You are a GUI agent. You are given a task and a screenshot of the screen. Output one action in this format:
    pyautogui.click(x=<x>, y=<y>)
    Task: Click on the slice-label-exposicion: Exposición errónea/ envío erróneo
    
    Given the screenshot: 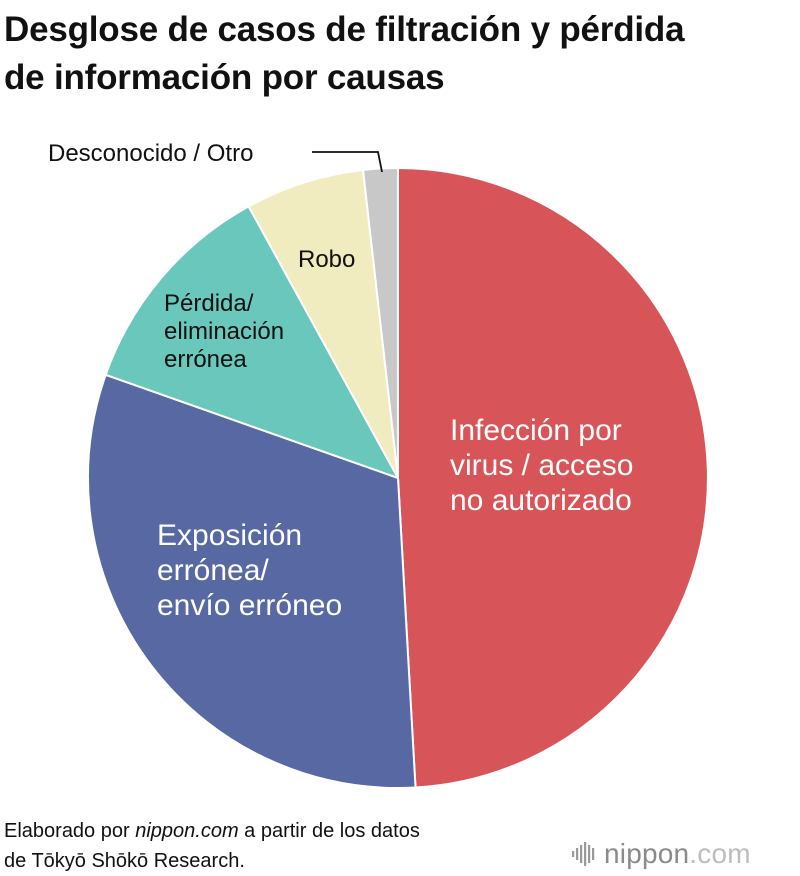 What is the action you would take?
    pyautogui.click(x=249, y=570)
    